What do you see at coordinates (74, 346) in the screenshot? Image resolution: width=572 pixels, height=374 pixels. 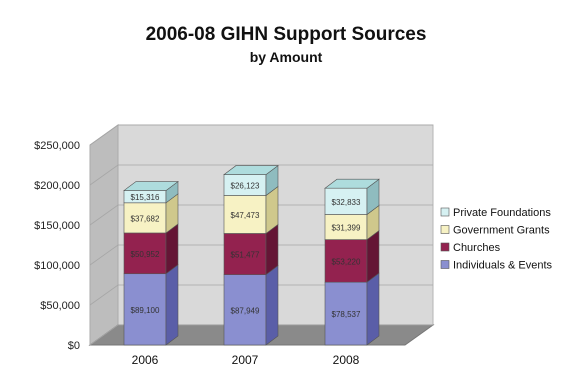 I see `y-tick-label: $0` at bounding box center [74, 346].